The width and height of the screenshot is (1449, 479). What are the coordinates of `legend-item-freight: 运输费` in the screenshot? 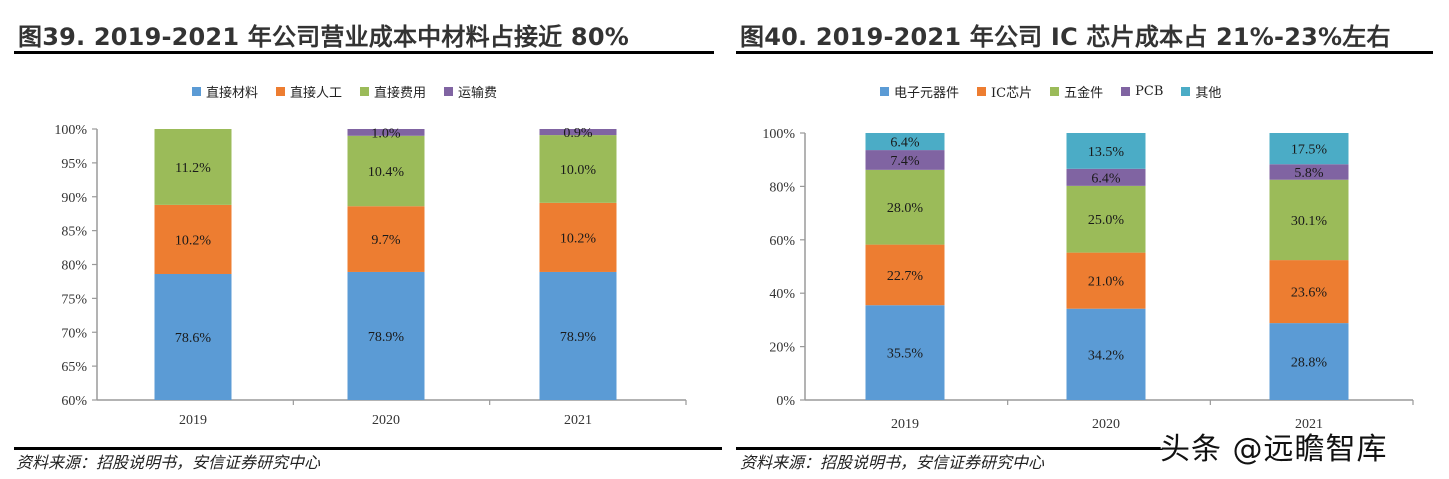 It's located at (470, 91).